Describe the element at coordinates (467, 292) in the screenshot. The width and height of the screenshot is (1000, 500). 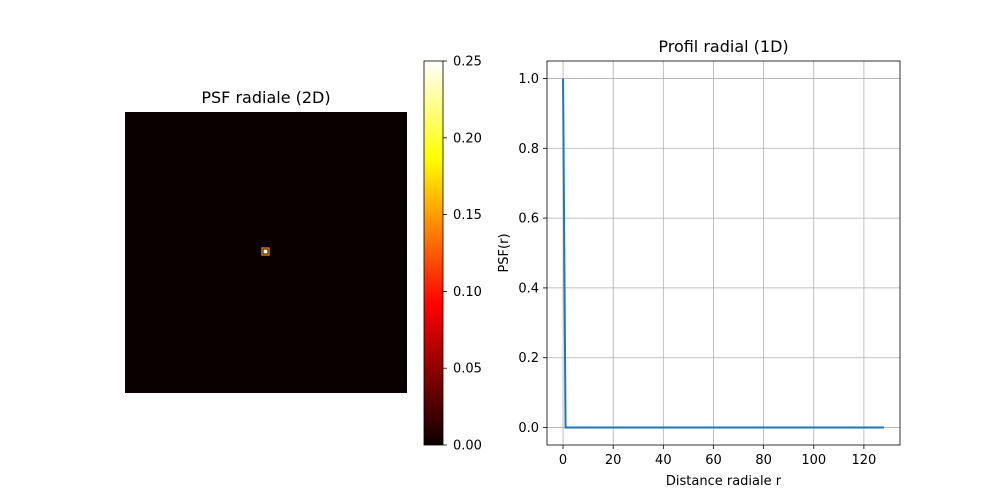
I see `colorbar-tick-label: 0.10` at that location.